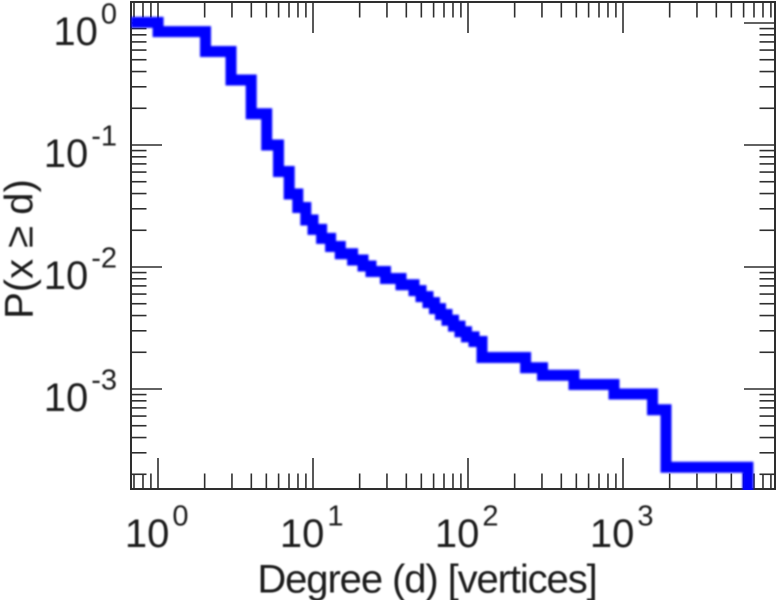 The height and width of the screenshot is (600, 777). I want to click on svg-text:10-2: 10 -2, so click(80, 270).